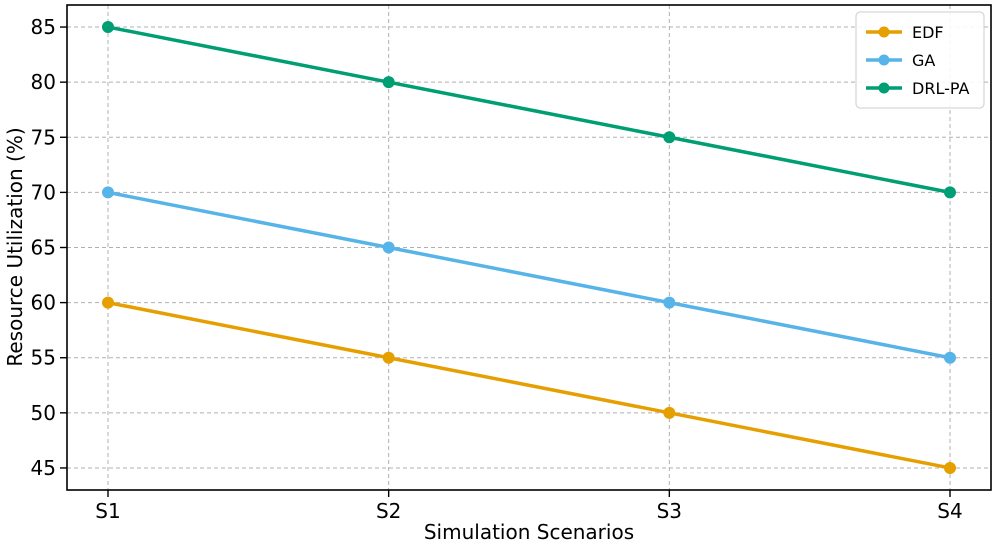 This screenshot has width=1000, height=544. I want to click on legend-entry-ga: GA, so click(900, 60).